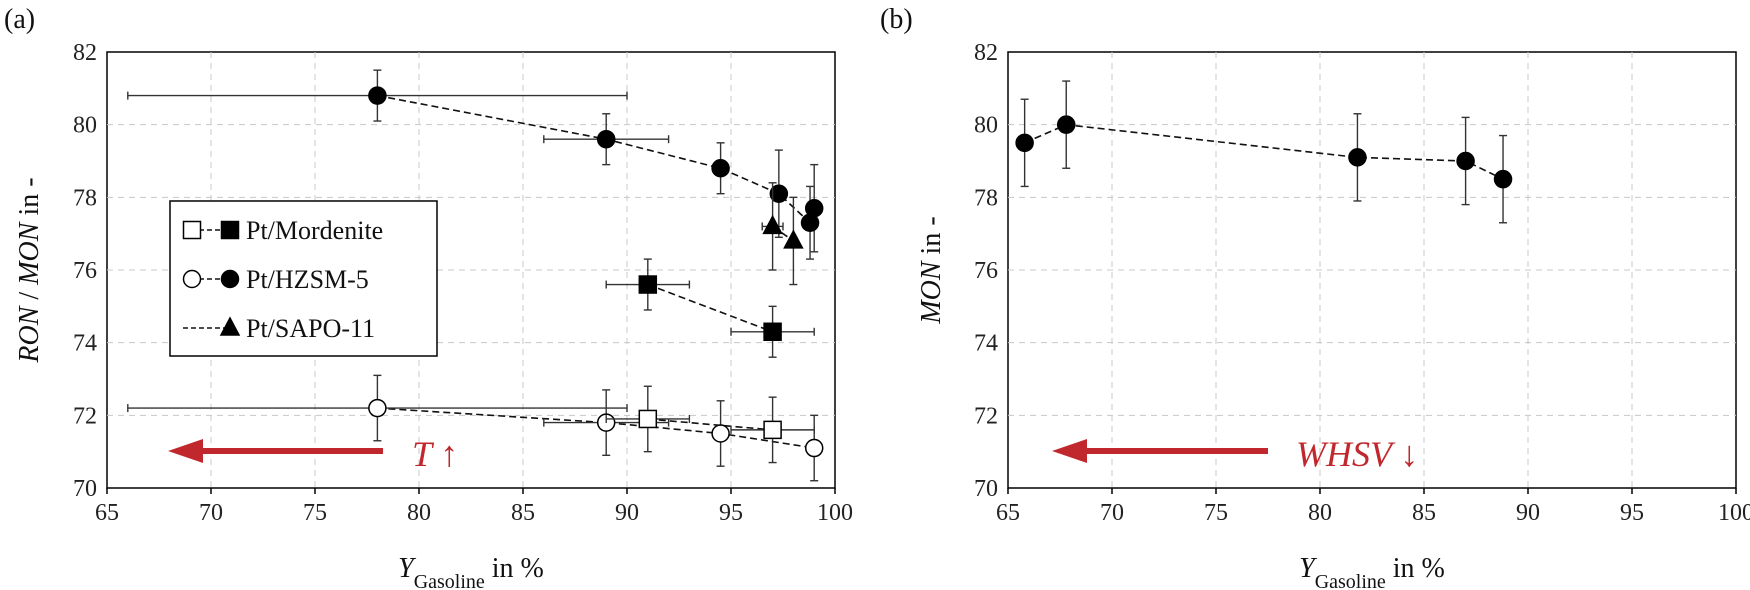  I want to click on legend-label: Pt/Mordenite, so click(314, 230).